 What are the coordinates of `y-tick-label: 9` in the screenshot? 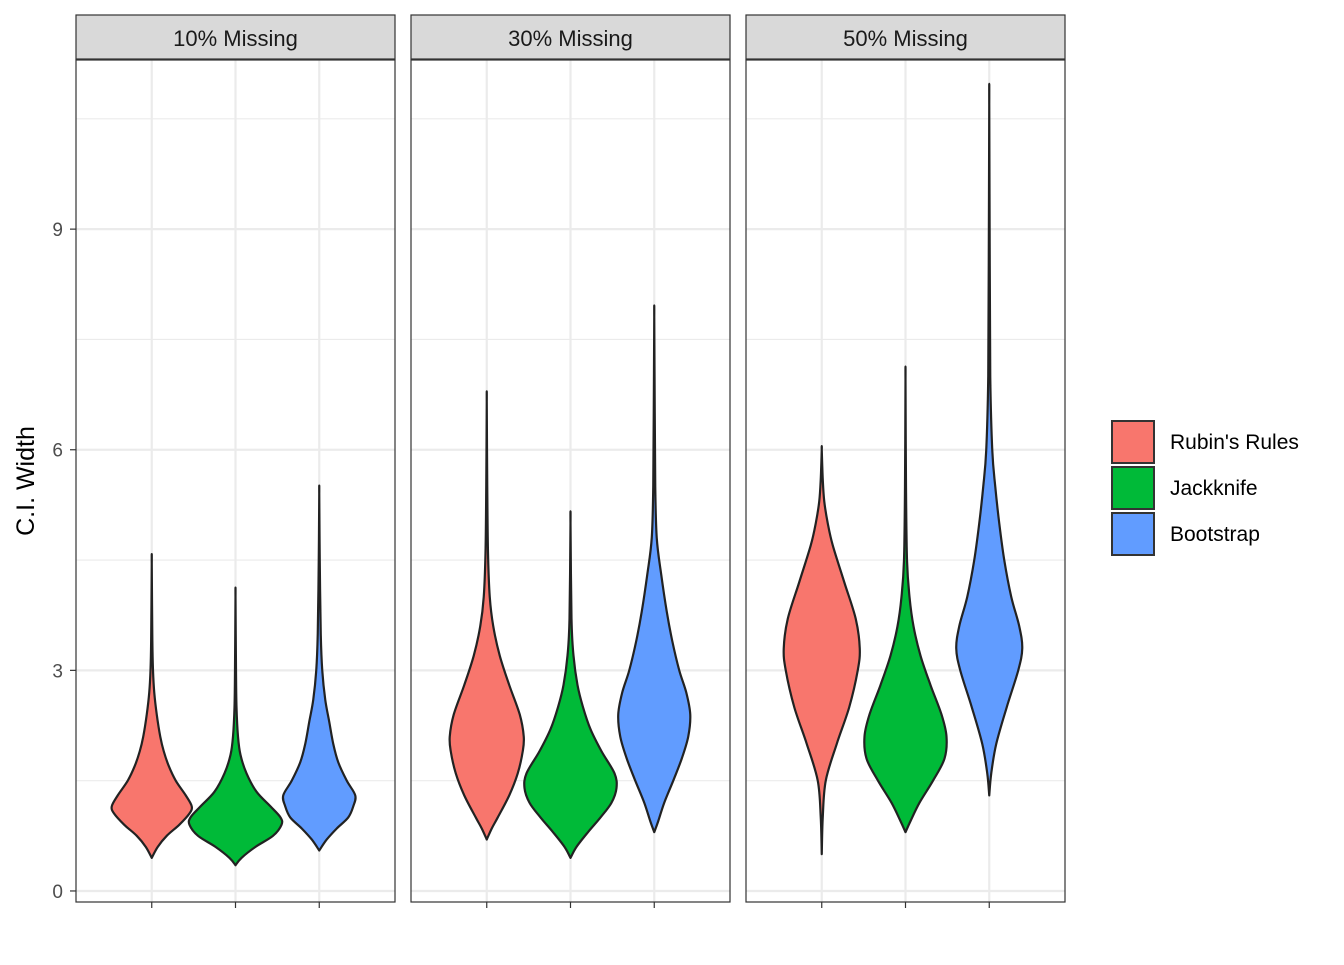 It's located at (57, 230).